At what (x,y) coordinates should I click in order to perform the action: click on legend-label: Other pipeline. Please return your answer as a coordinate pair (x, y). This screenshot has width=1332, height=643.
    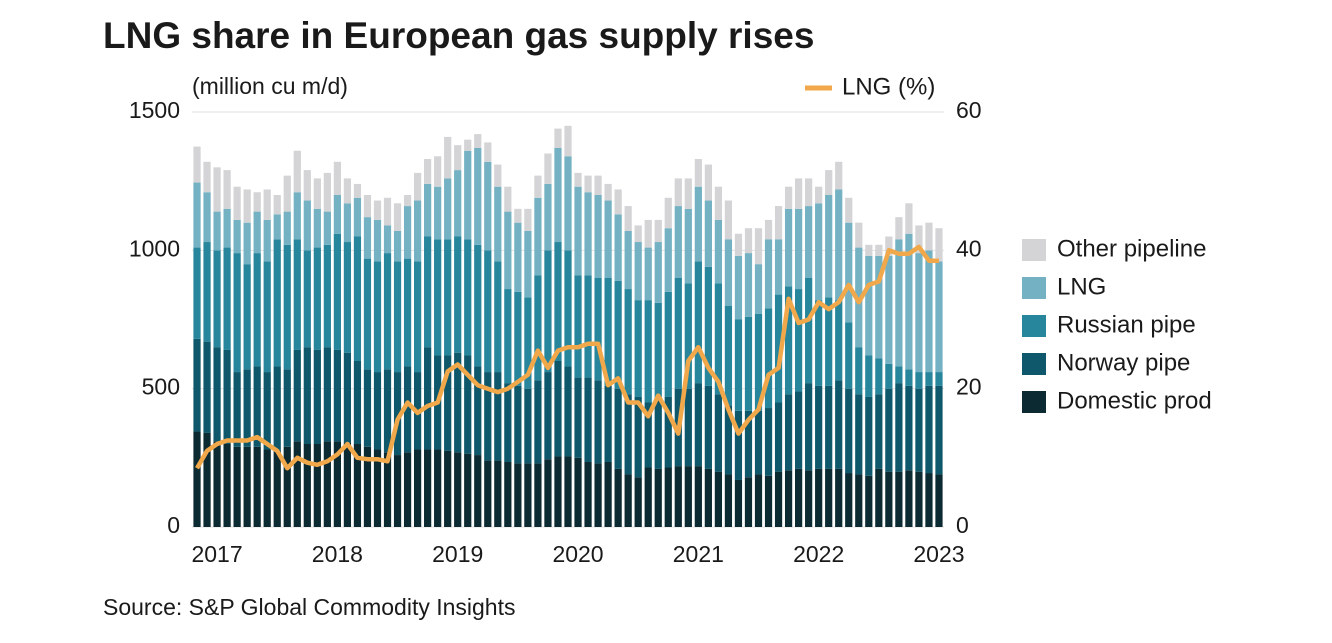
    Looking at the image, I should click on (1131, 248).